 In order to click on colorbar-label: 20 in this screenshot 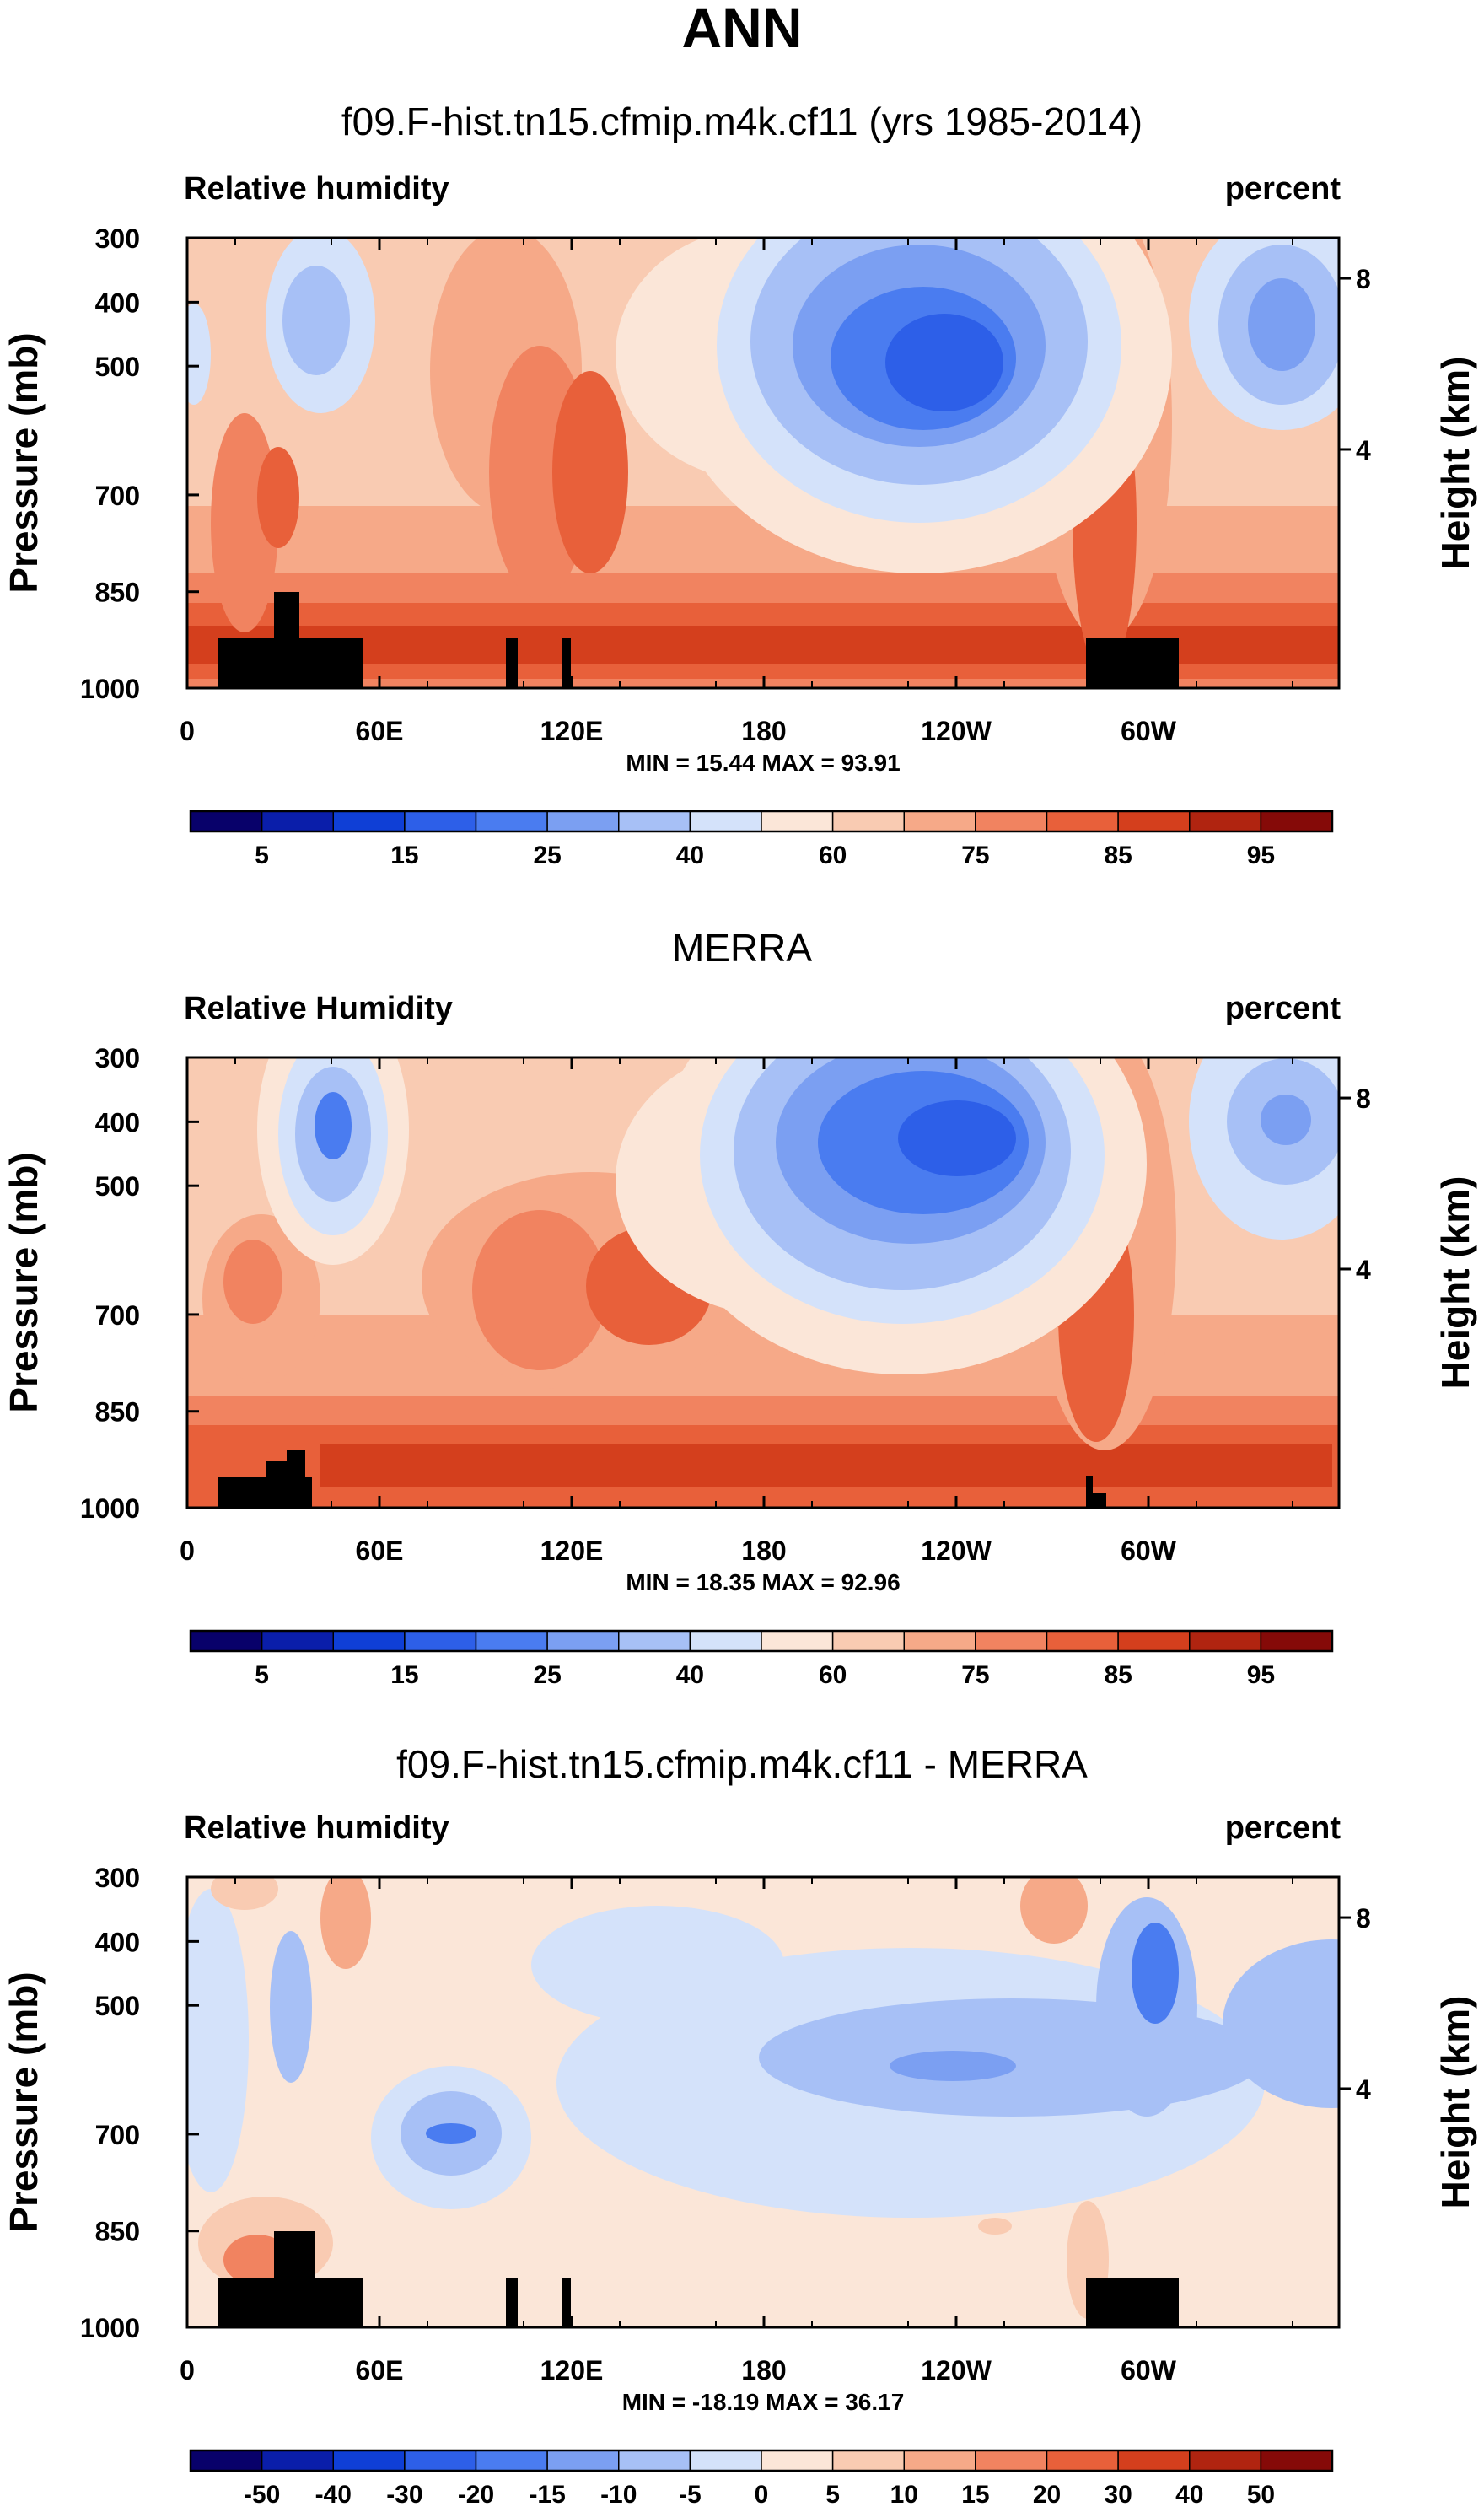, I will do `click(1047, 2494)`.